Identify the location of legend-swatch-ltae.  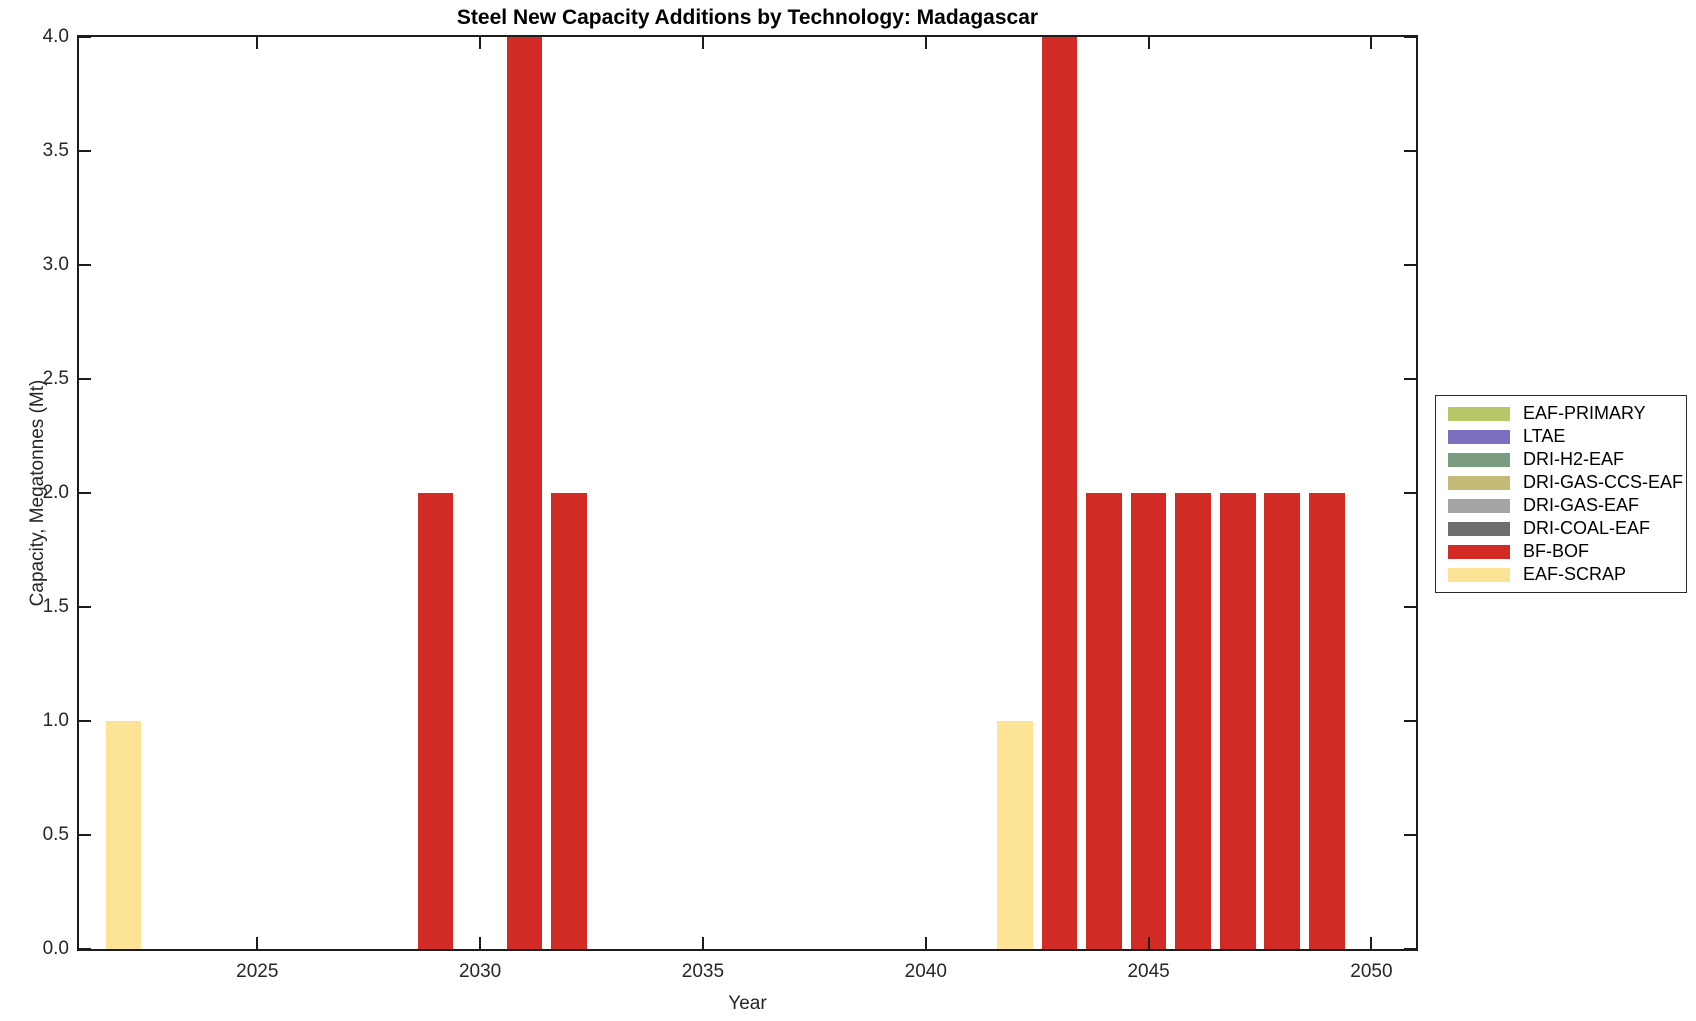
(1479, 436).